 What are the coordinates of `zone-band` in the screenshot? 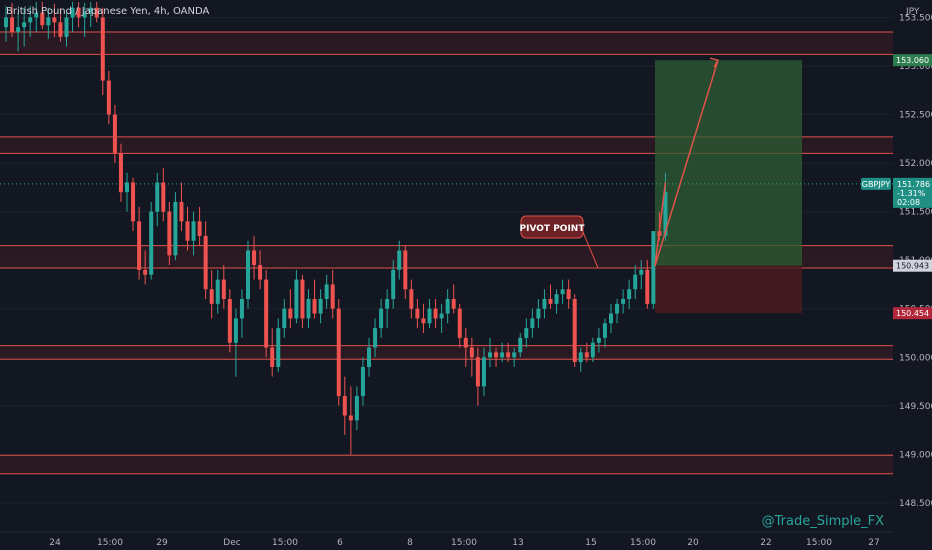 It's located at (446, 352).